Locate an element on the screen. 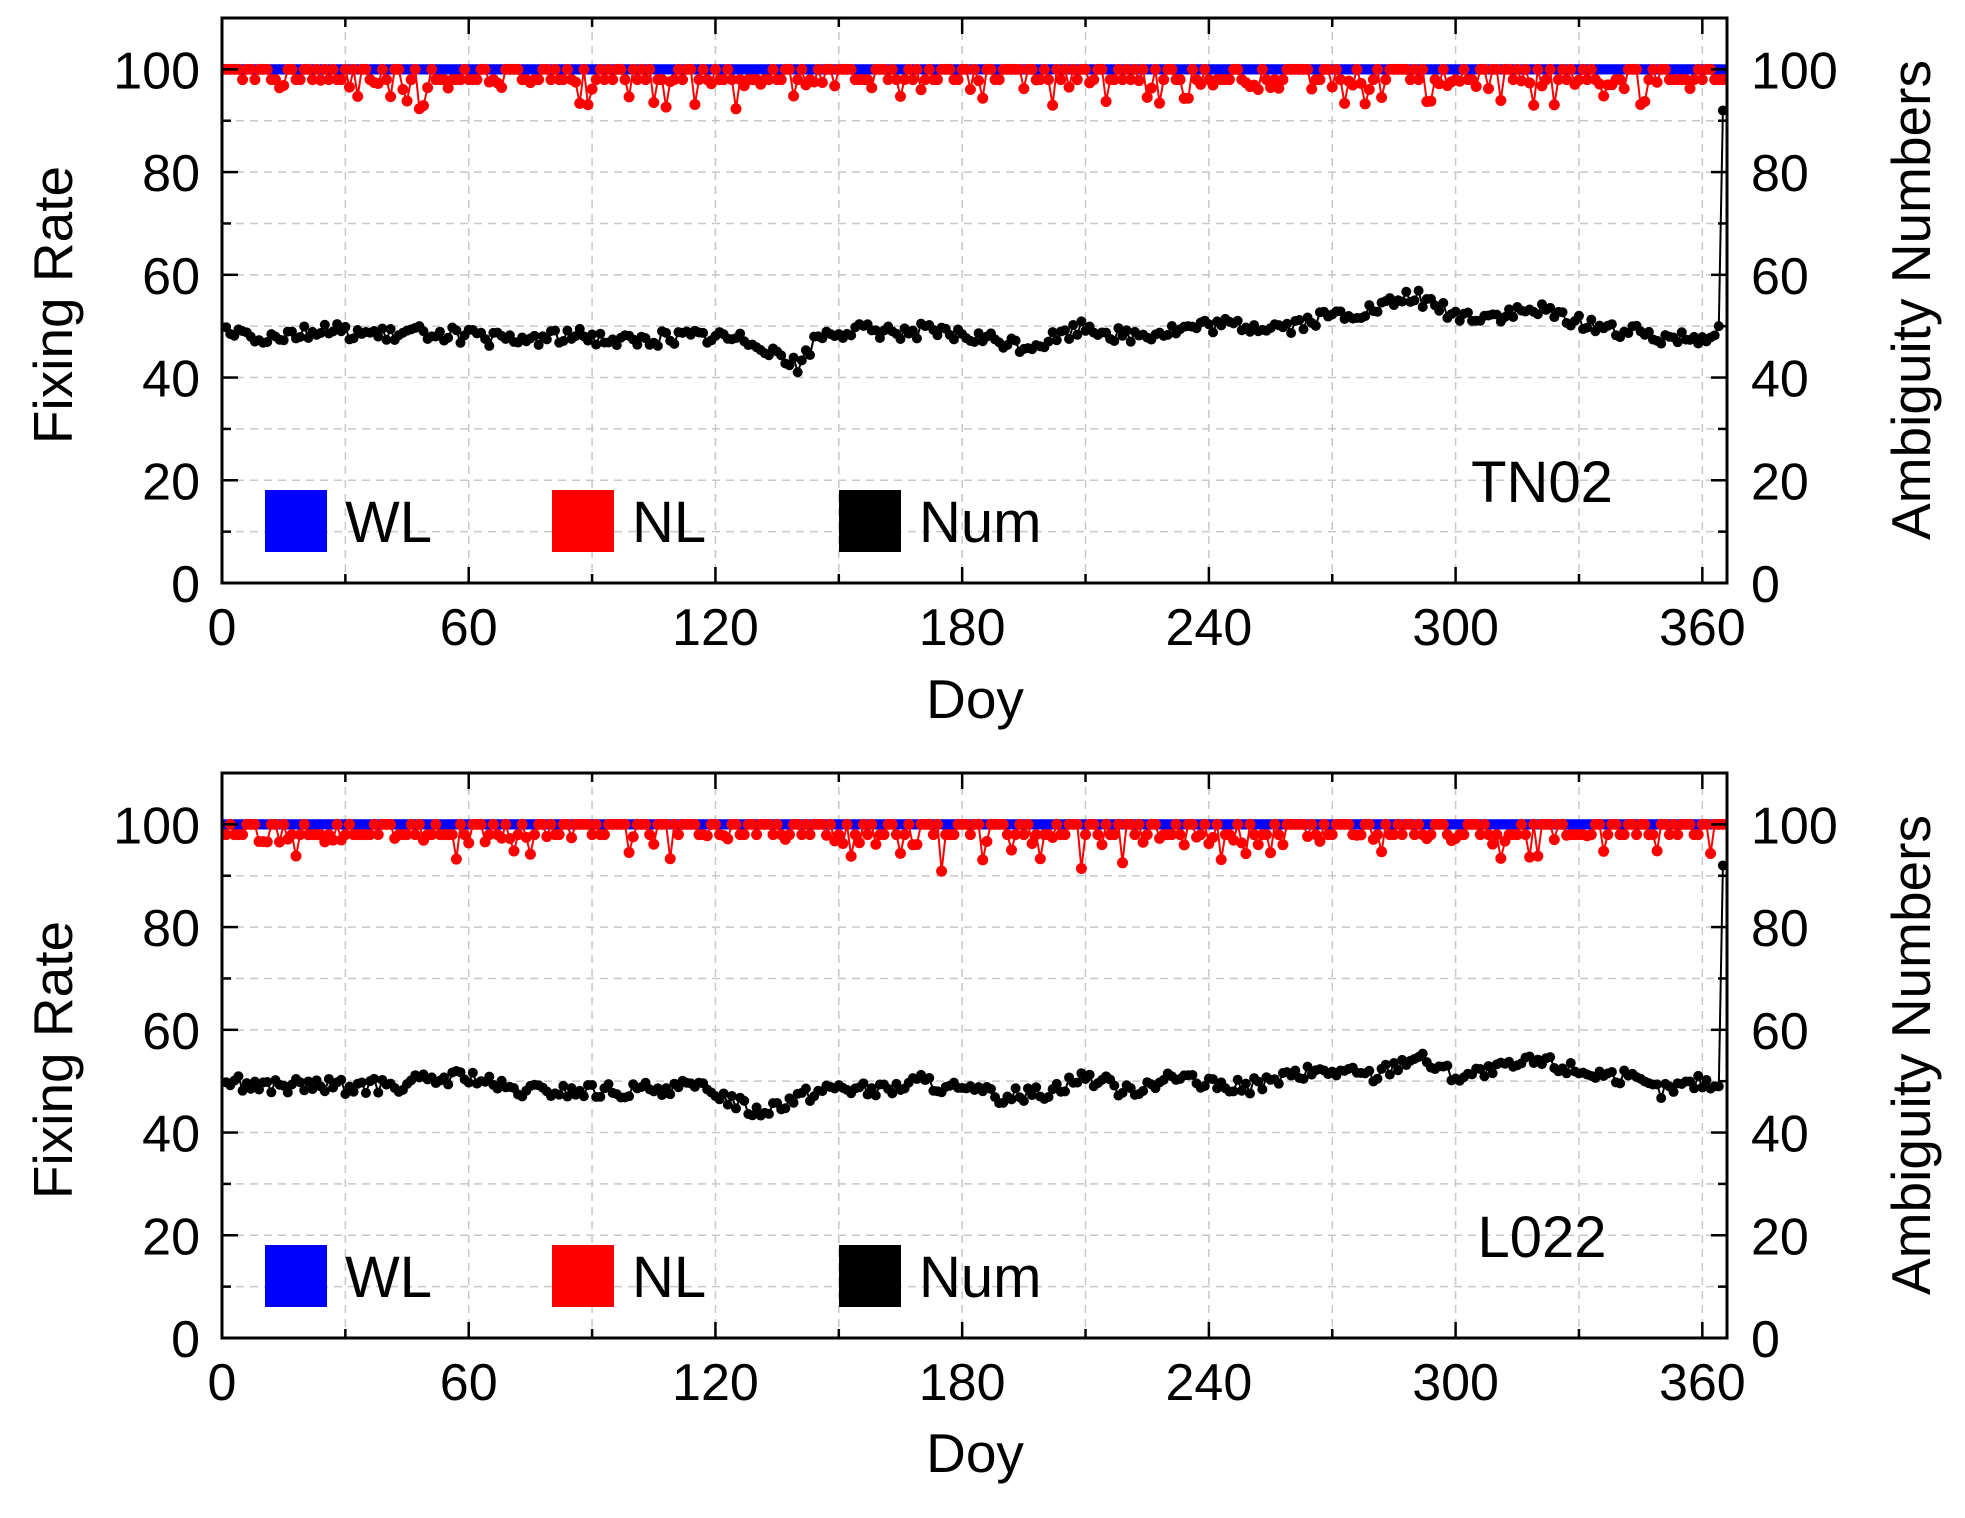  x-tick-label: 0 is located at coordinates (222, 628).